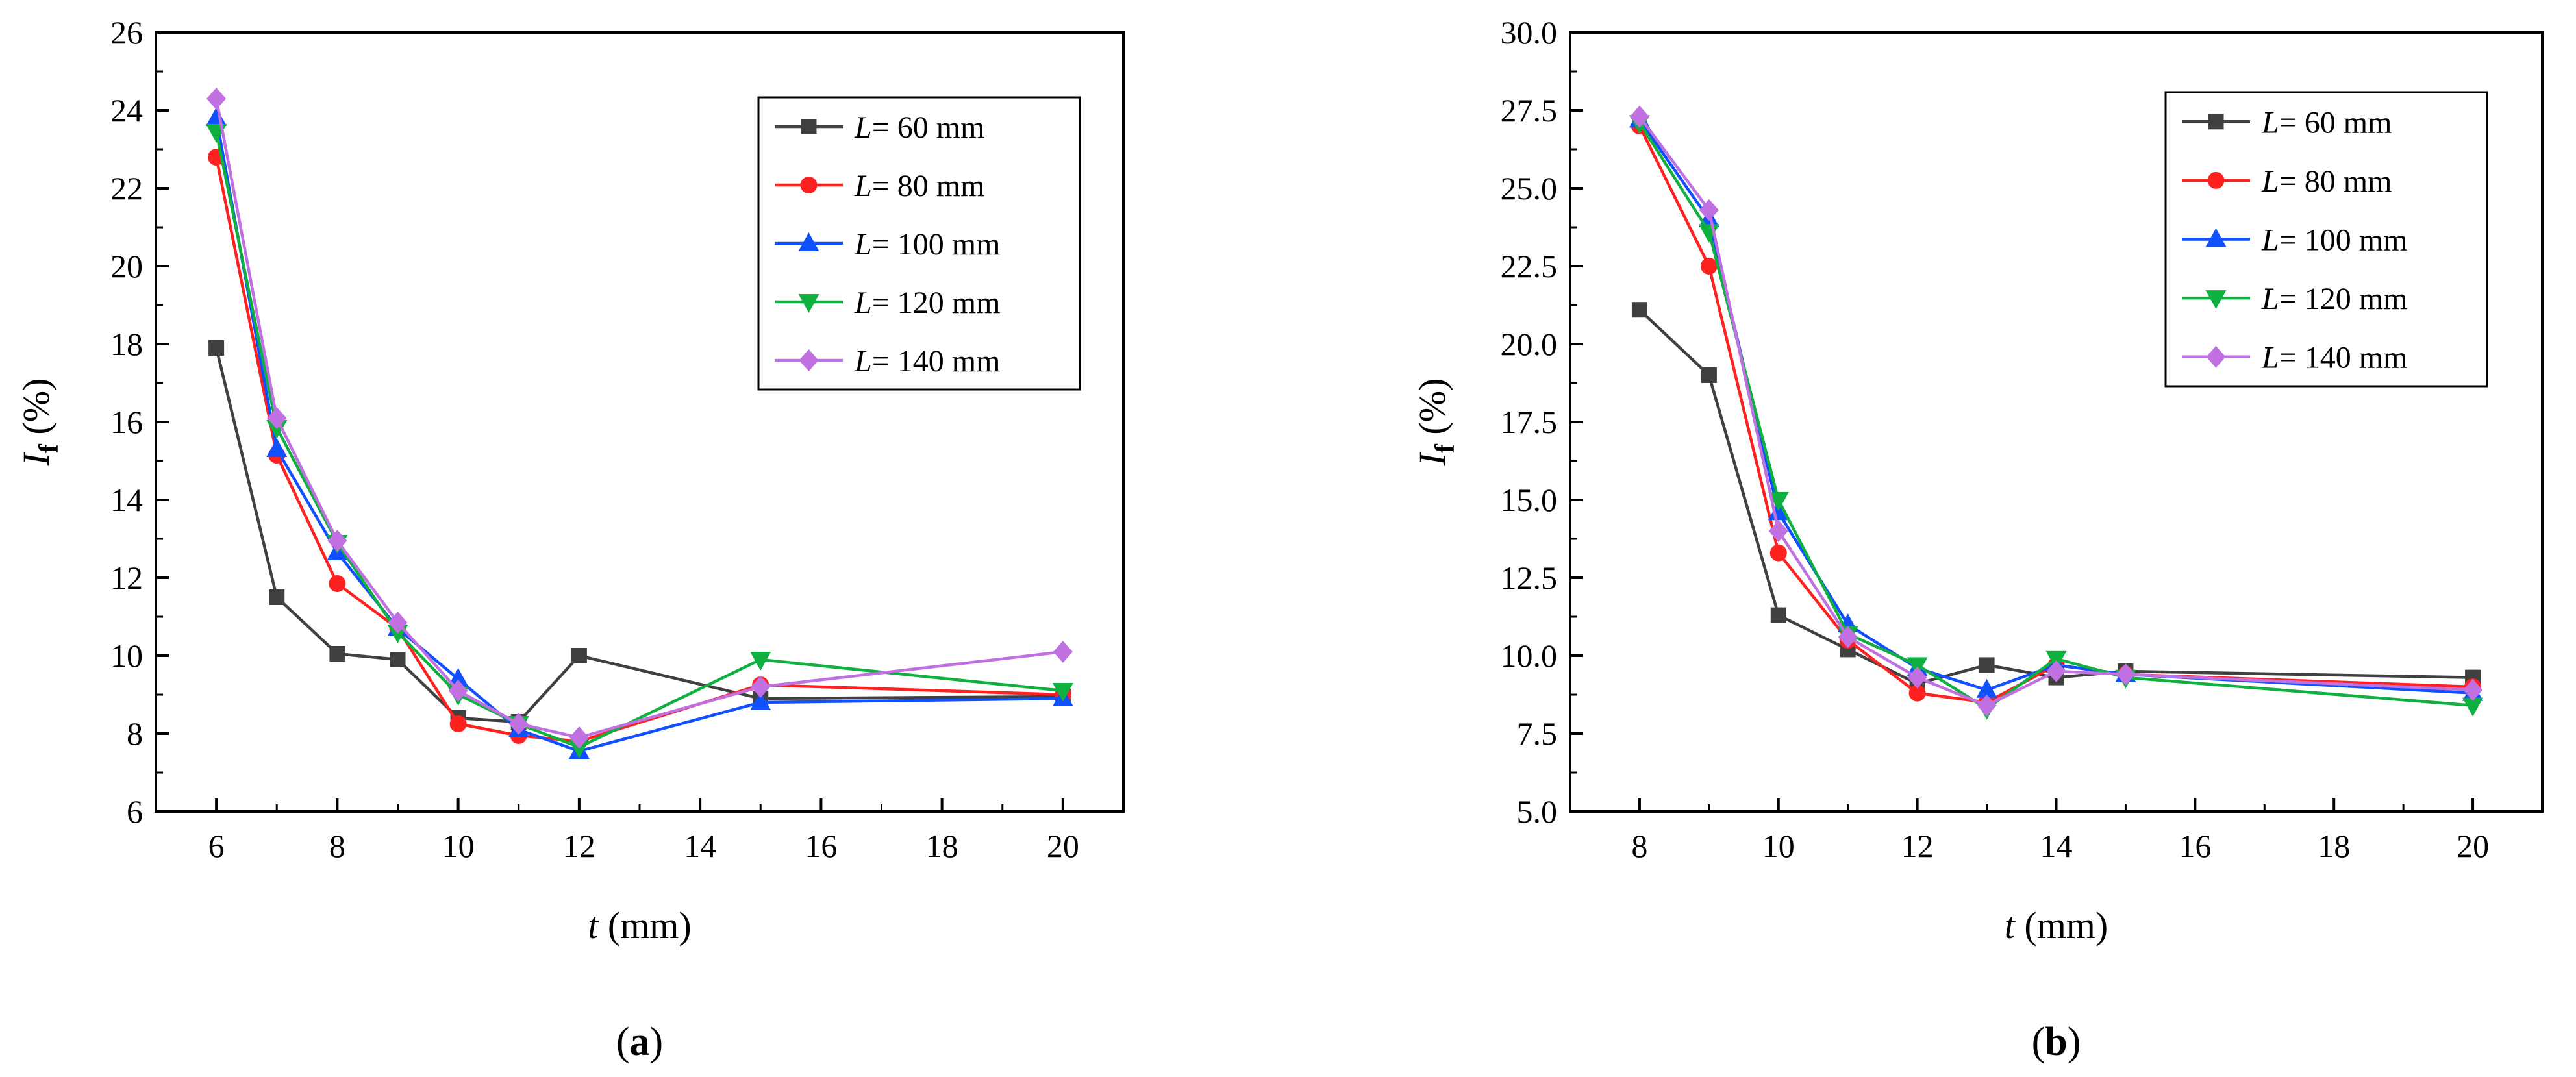  What do you see at coordinates (1529, 266) in the screenshot?
I see `y-tick-label: 22.5` at bounding box center [1529, 266].